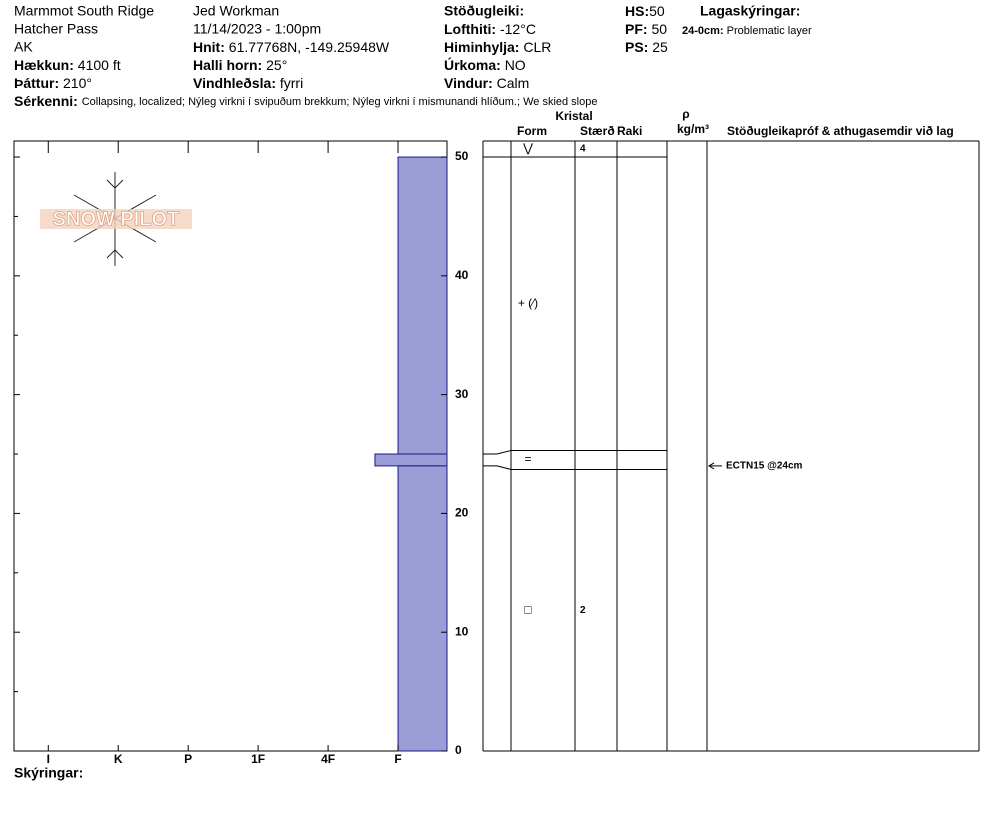 This screenshot has width=994, height=840. Describe the element at coordinates (840, 131) in the screenshot. I see `table-header: Stöðugleikapróf & athugasemdir við lag` at that location.